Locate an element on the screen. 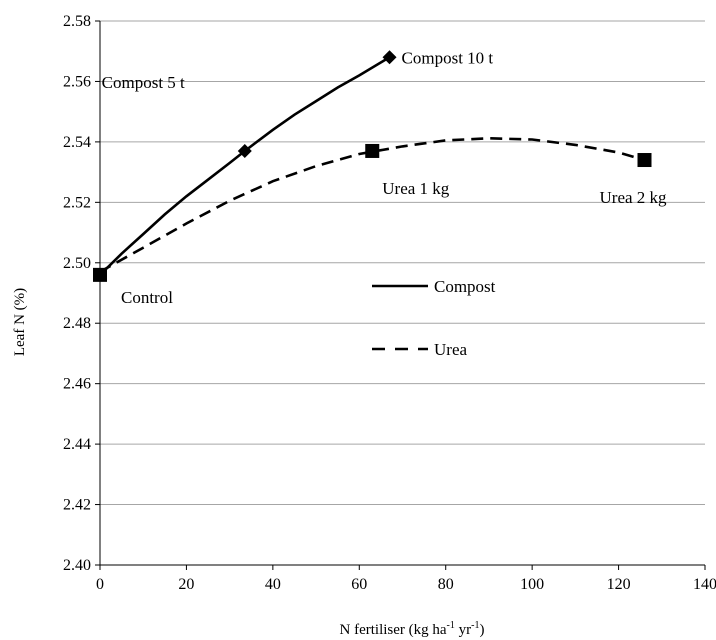 The width and height of the screenshot is (716, 640). y-tick-label: 2.50 is located at coordinates (77, 263).